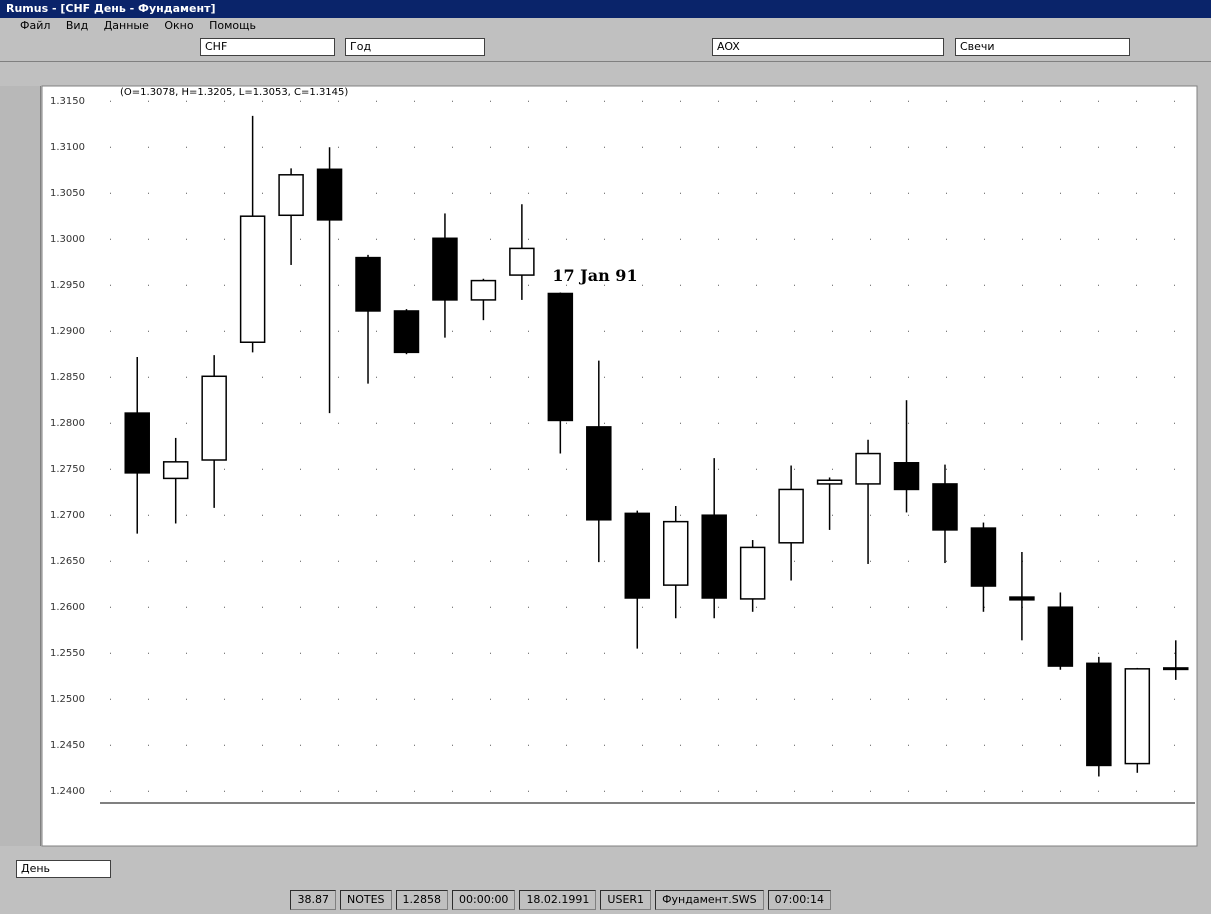 The image size is (1211, 914). Describe the element at coordinates (20, 466) in the screenshot. I see `drawing-toolbar` at that location.